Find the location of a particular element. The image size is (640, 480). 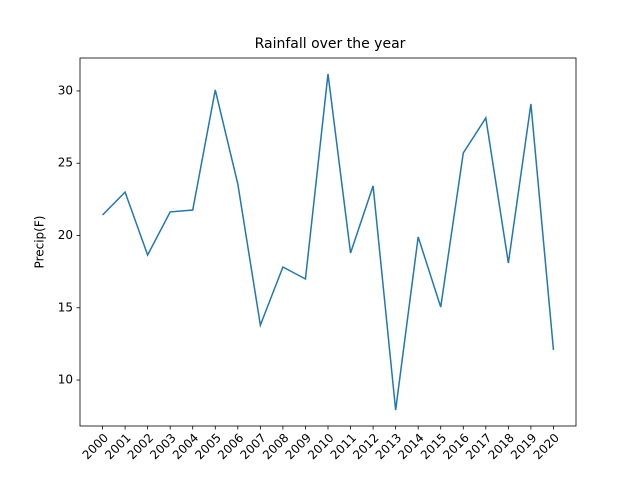

y-tick-label: 25 is located at coordinates (65, 163).